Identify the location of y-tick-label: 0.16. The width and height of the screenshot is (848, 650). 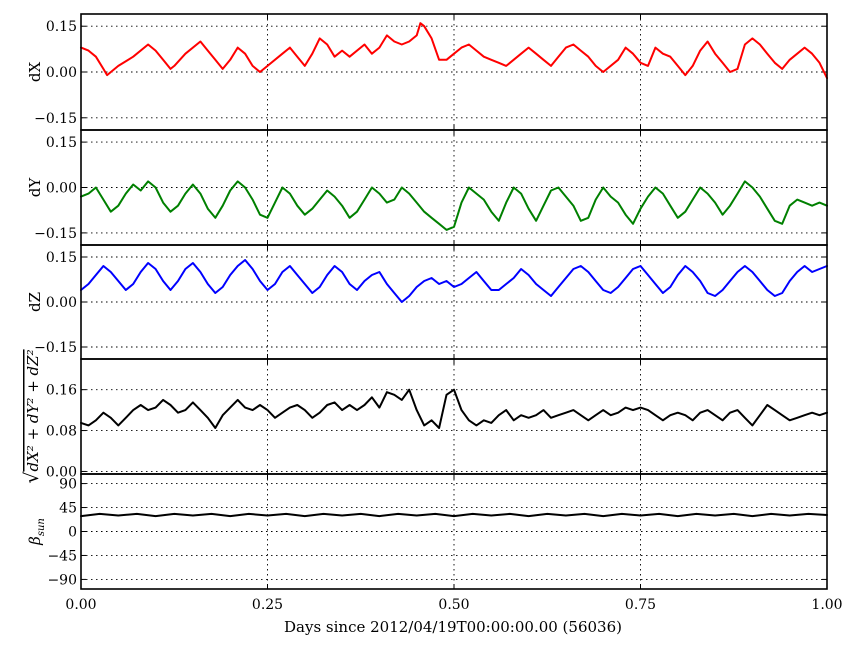
(61, 391).